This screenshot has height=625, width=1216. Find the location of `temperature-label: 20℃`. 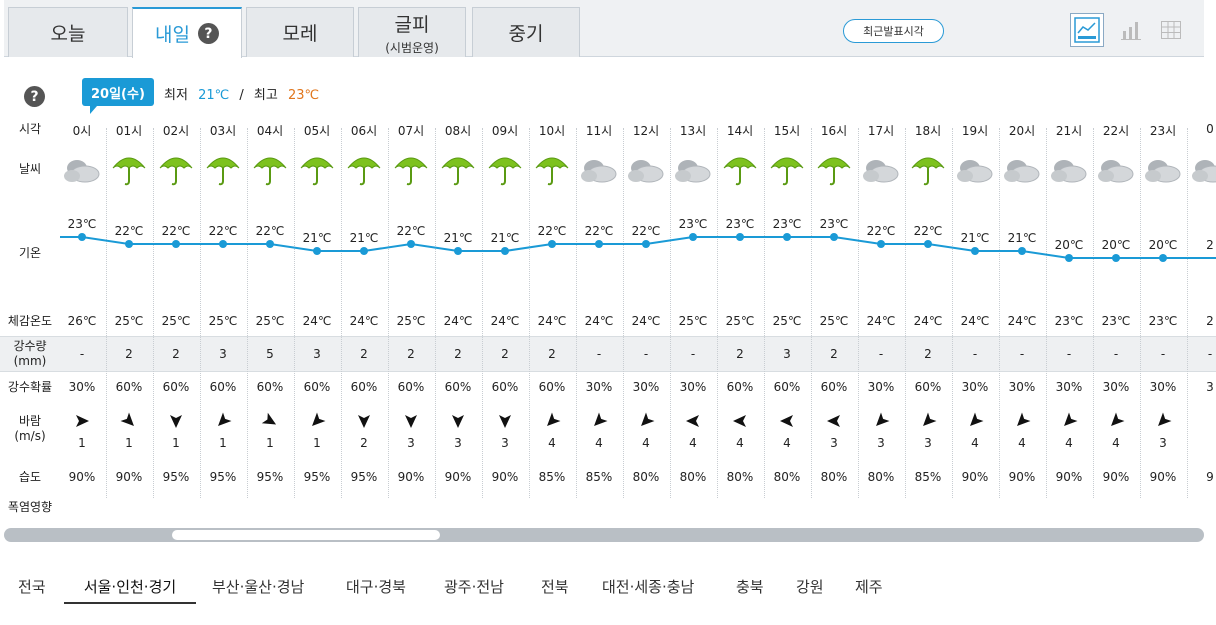

temperature-label: 20℃ is located at coordinates (1116, 245).